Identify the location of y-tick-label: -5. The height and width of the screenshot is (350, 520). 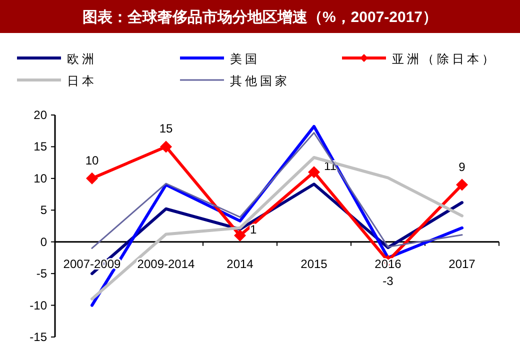
(42, 273).